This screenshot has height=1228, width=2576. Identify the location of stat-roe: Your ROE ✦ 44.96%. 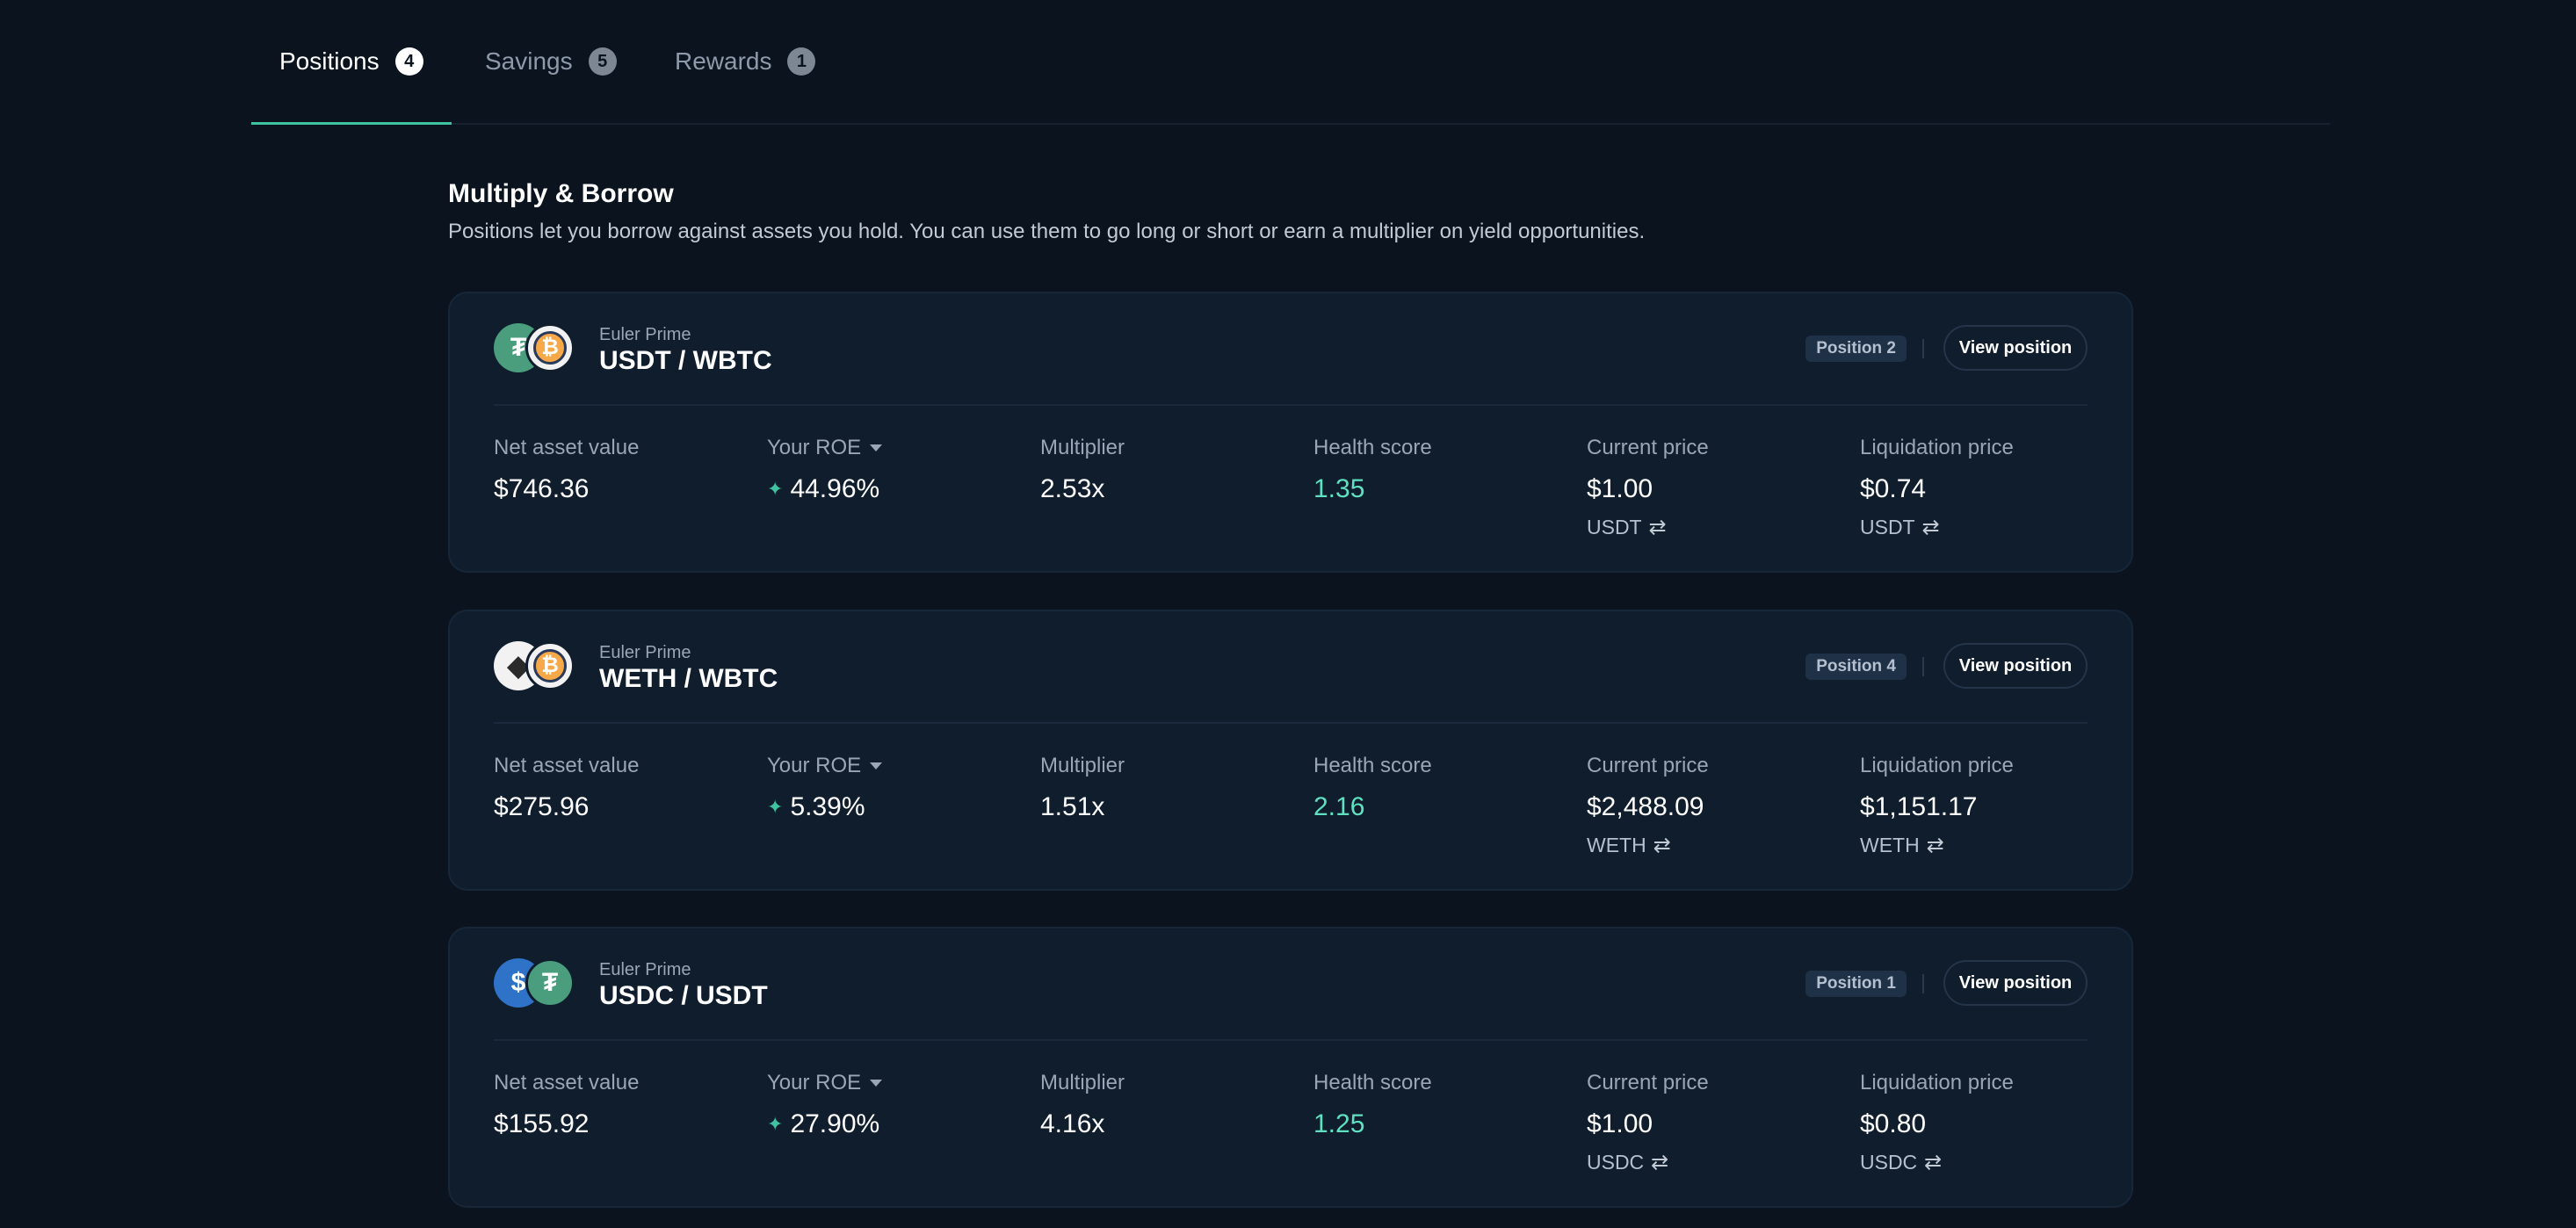
(899, 469).